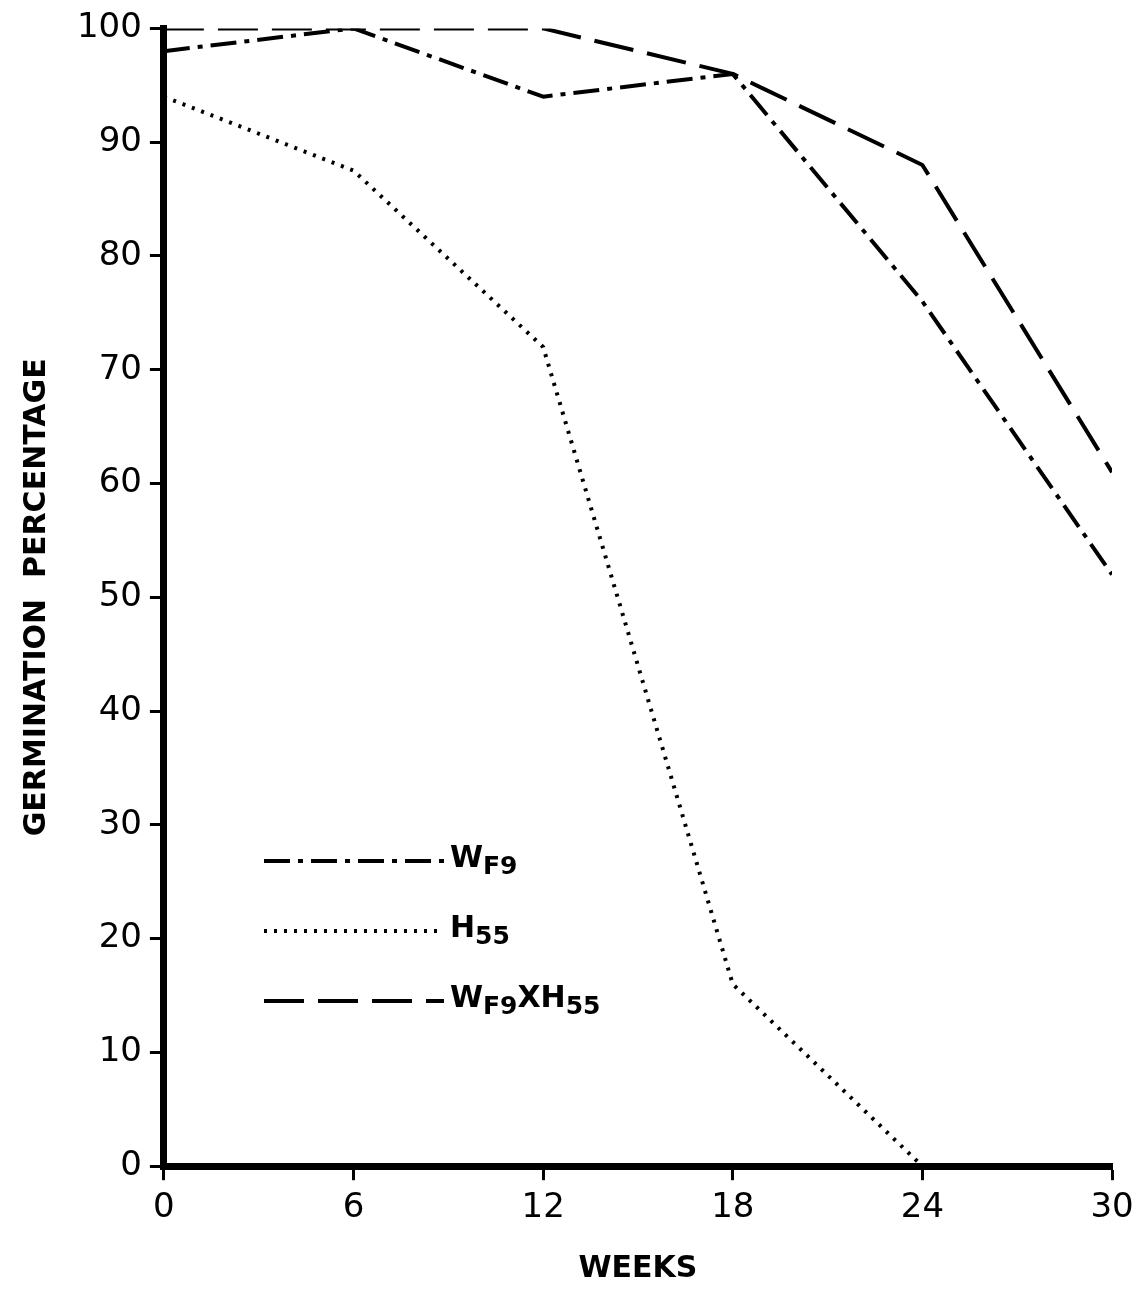 Image resolution: width=1142 pixels, height=1311 pixels. What do you see at coordinates (483, 859) in the screenshot?
I see `legend-label: W$_{F9}$` at bounding box center [483, 859].